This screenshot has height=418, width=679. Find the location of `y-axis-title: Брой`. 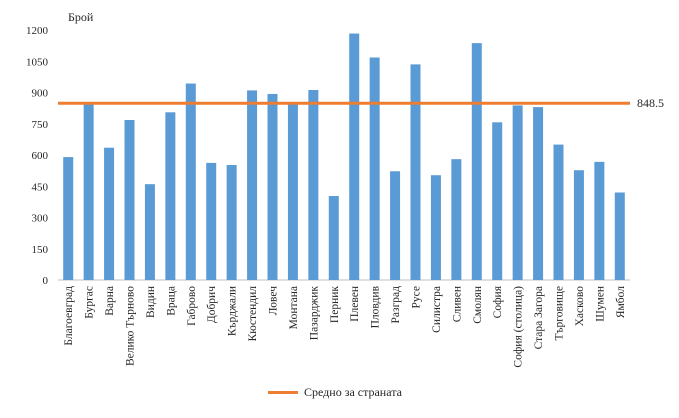

y-axis-title: Брой is located at coordinates (81, 17).